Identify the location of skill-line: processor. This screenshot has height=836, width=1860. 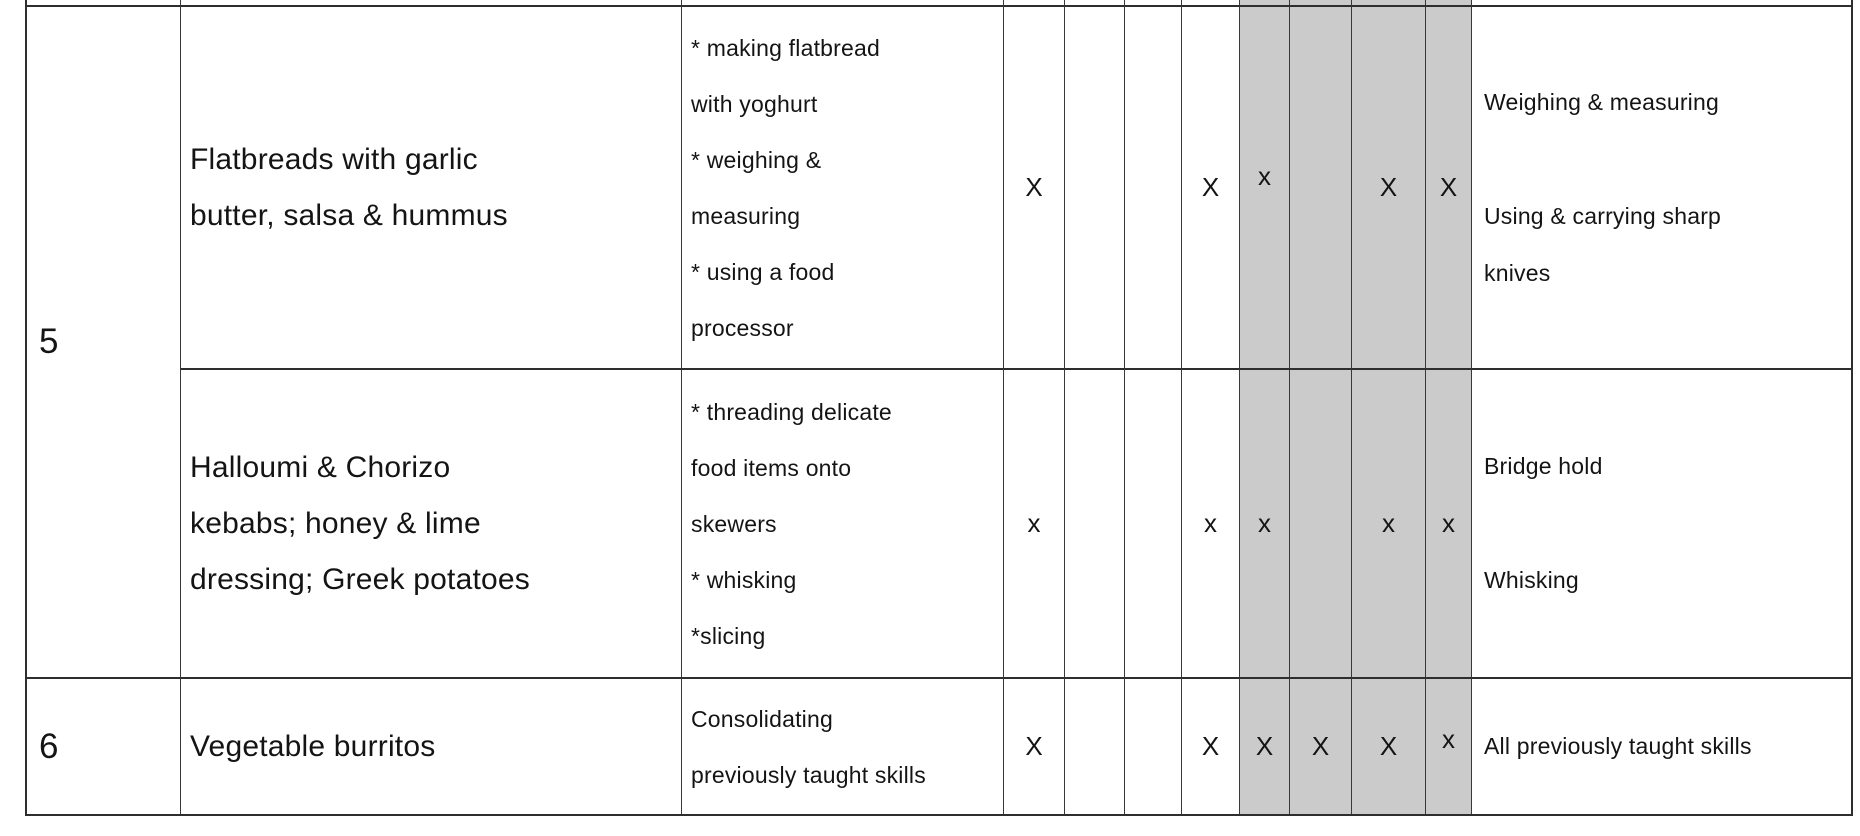
(742, 327).